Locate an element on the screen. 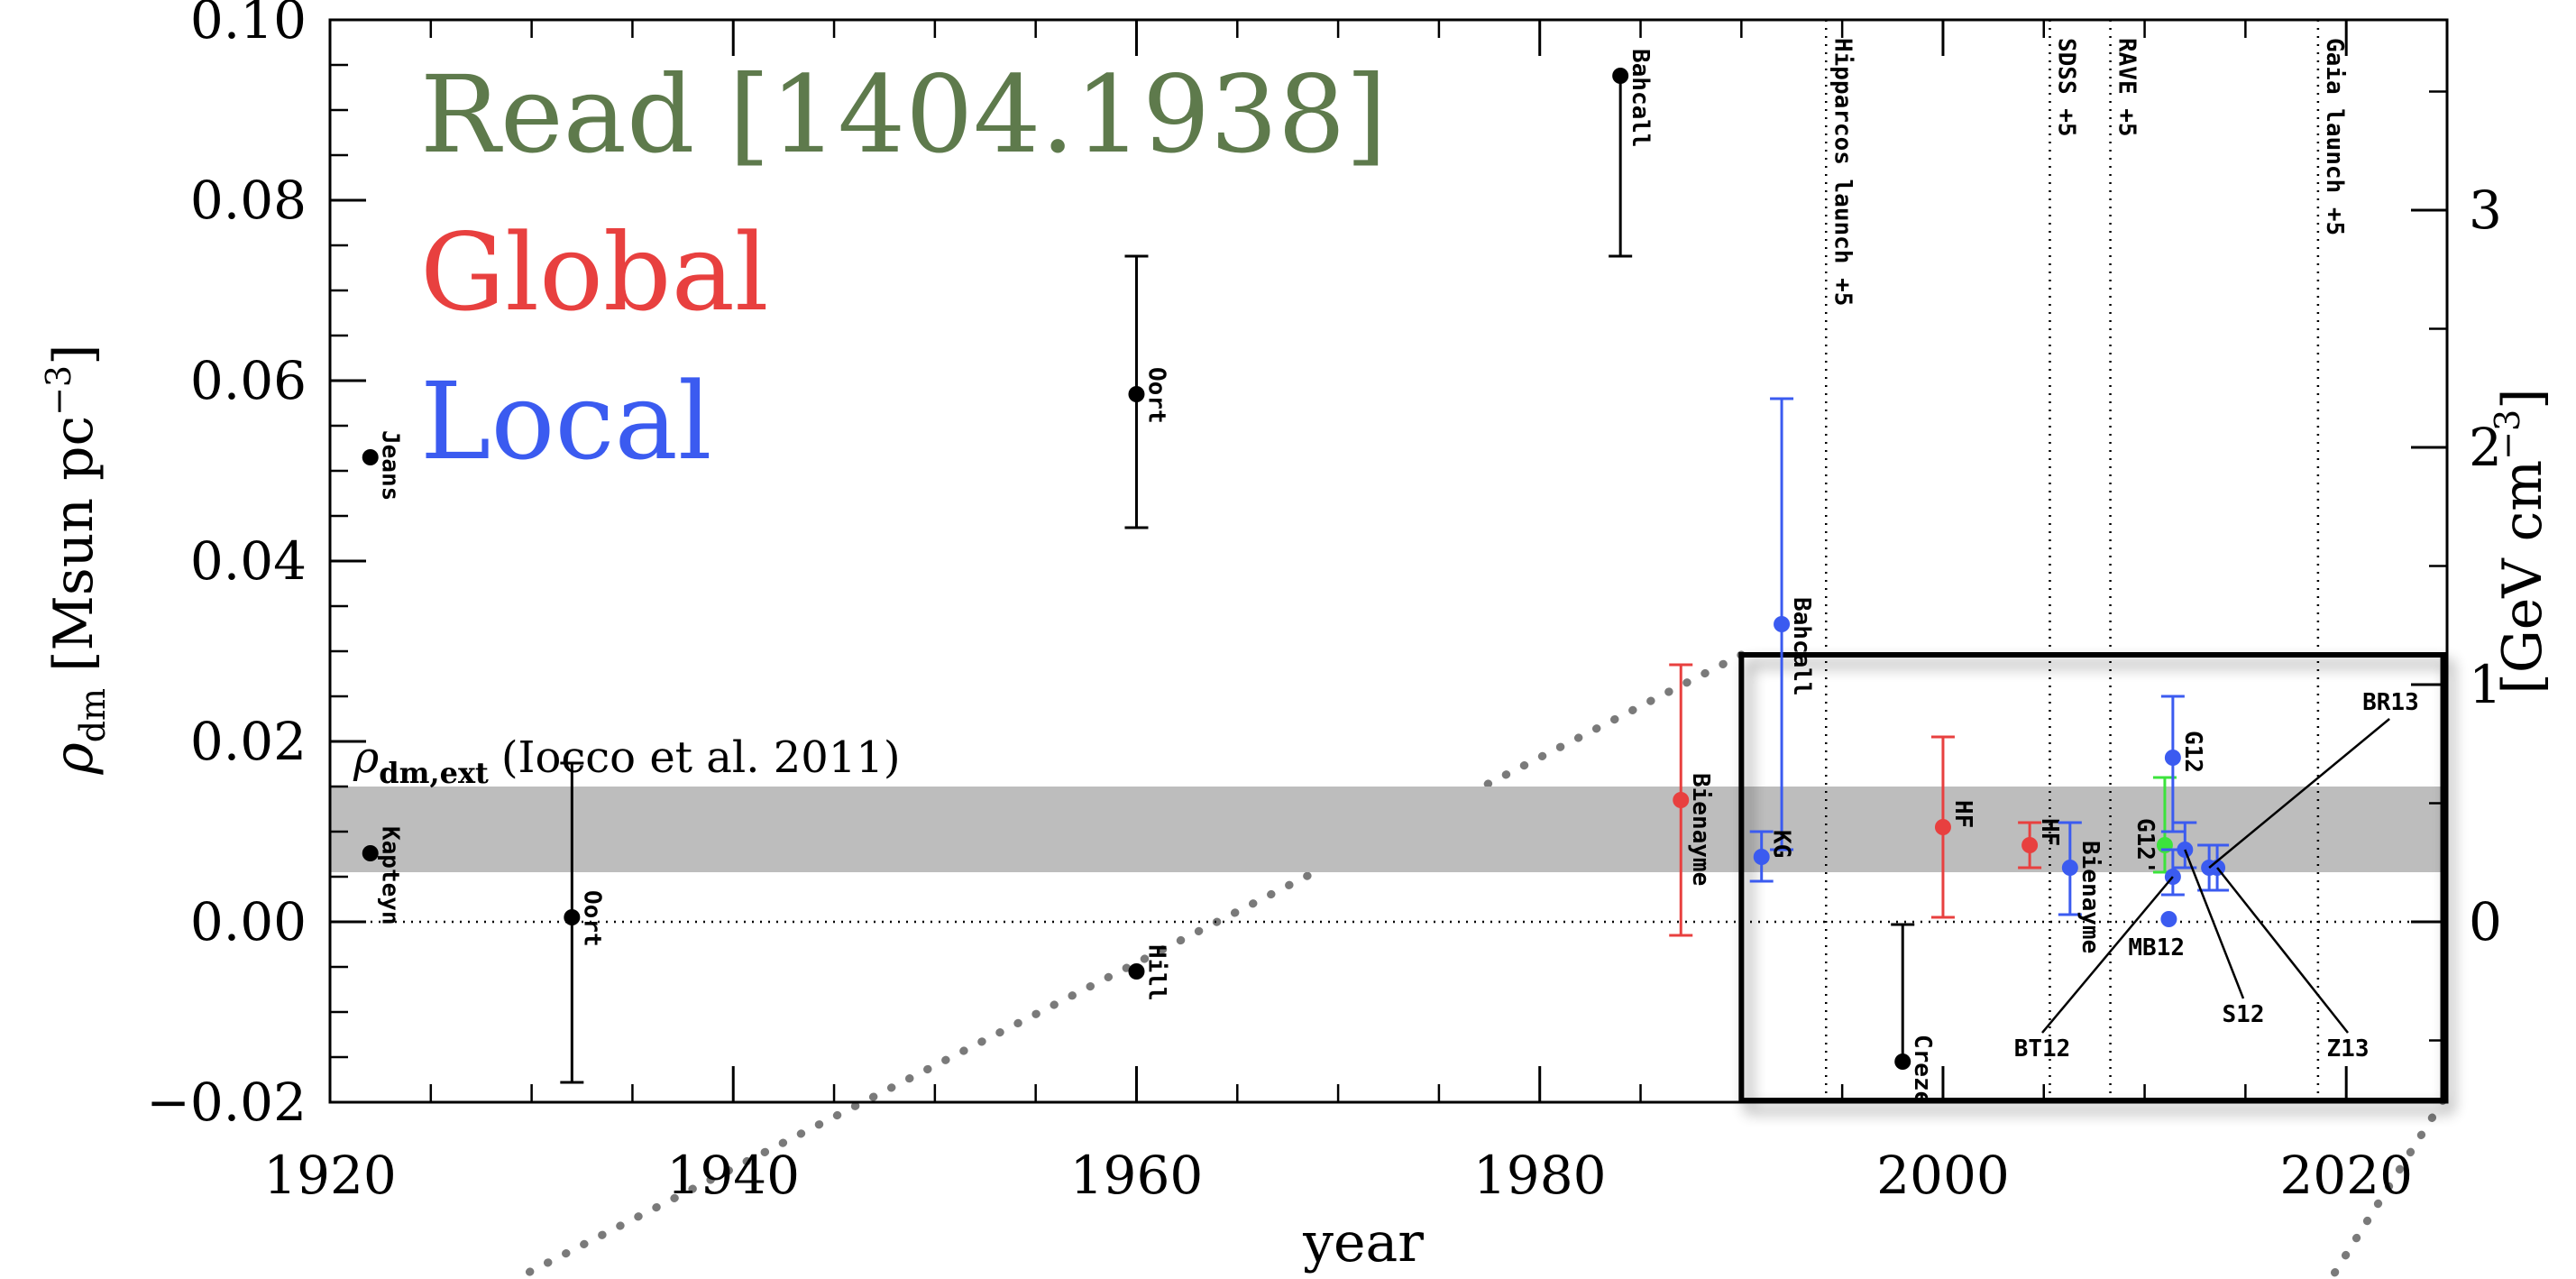 Image resolution: width=2576 pixels, height=1279 pixels. band-label: ρdm,ext (Iocco et al. 2011) is located at coordinates (627, 761).